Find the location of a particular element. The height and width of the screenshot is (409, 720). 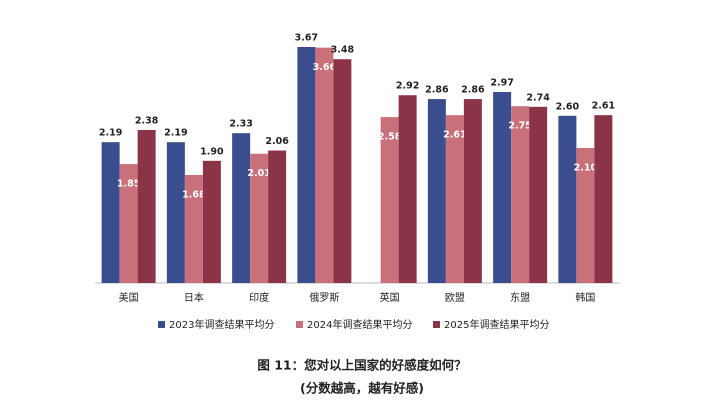

value-label: 1.90 is located at coordinates (212, 151).